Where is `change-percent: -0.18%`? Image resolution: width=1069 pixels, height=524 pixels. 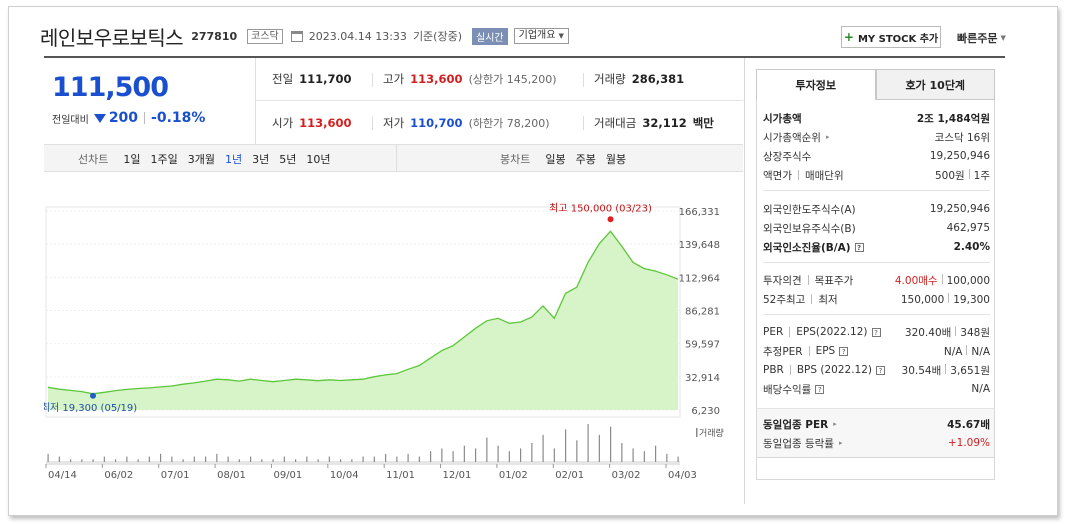
change-percent: -0.18% is located at coordinates (178, 118).